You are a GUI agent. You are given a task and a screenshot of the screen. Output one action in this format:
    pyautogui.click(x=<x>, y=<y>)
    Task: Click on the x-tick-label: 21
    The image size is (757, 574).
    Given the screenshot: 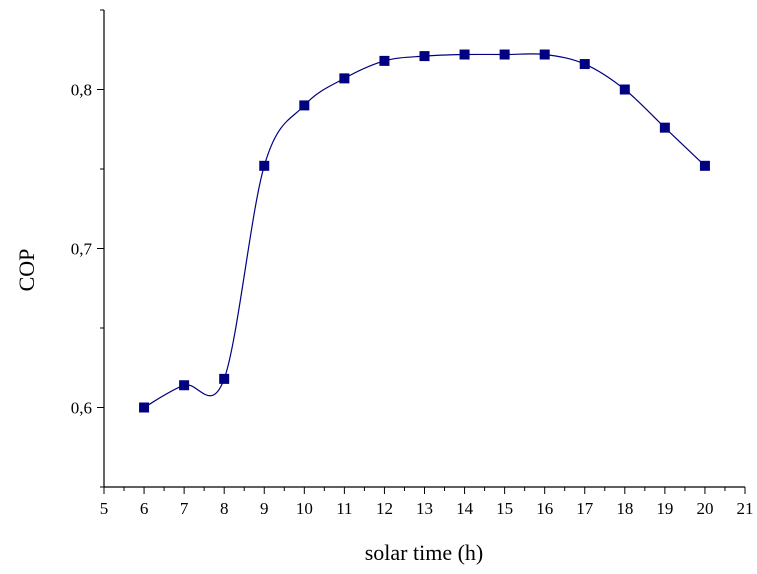 What is the action you would take?
    pyautogui.click(x=745, y=508)
    